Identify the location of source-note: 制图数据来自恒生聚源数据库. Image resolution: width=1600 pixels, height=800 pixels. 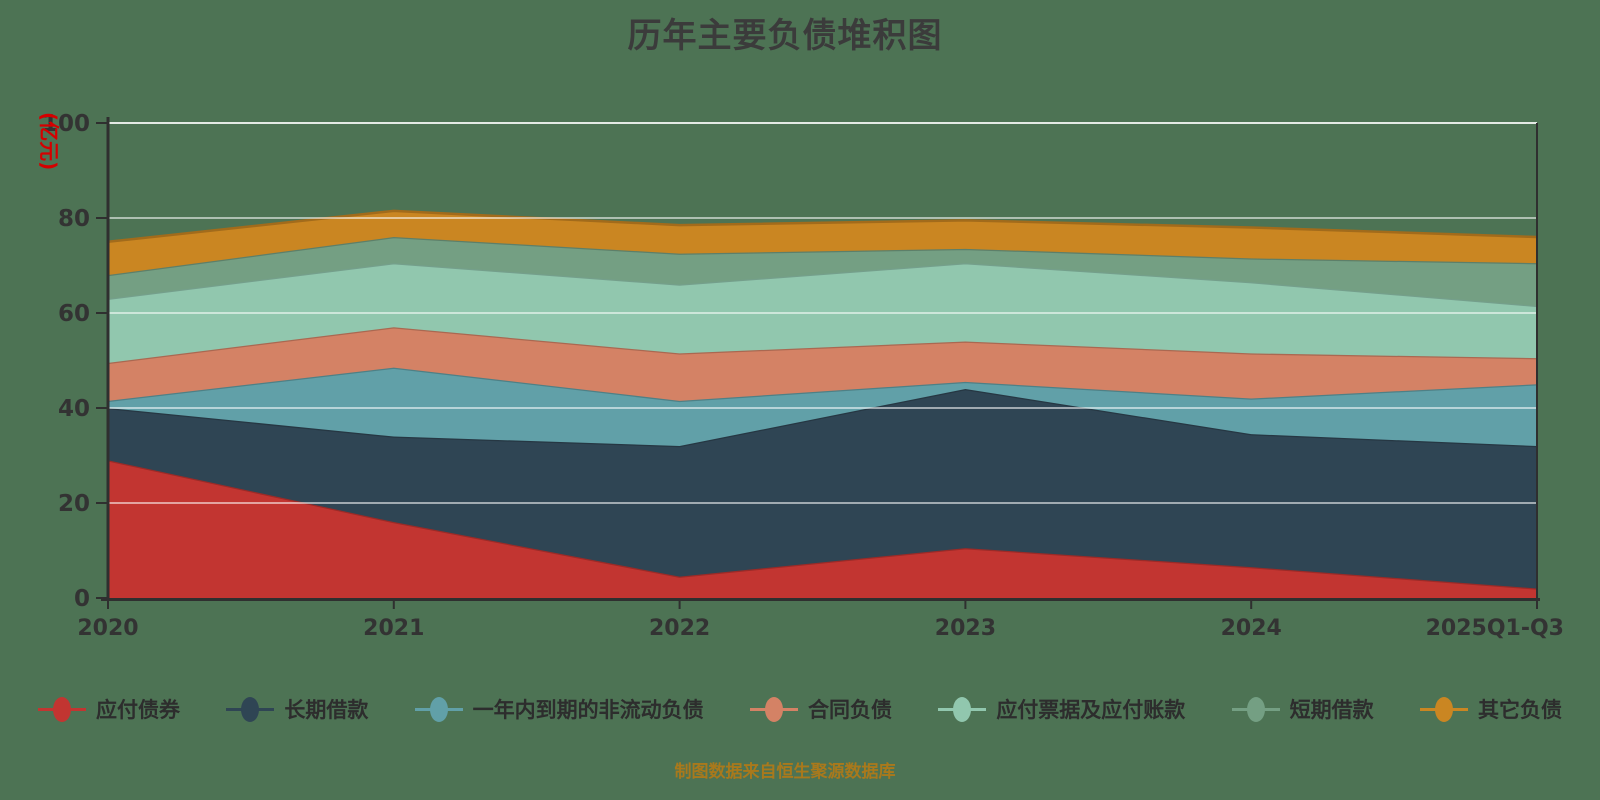
(785, 772).